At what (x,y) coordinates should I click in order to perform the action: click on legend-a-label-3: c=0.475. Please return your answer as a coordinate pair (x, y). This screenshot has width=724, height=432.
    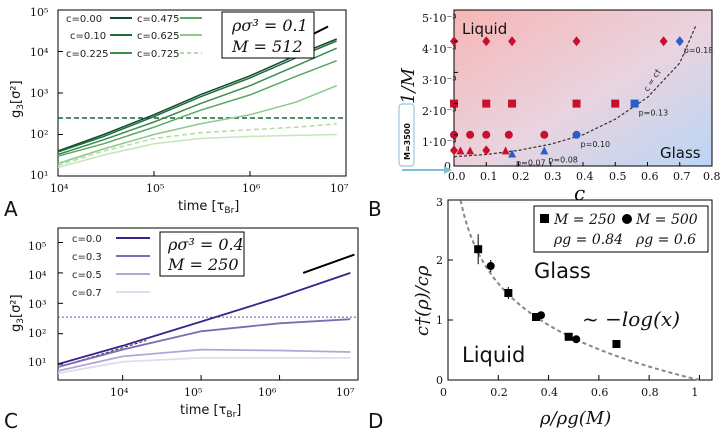
    Looking at the image, I should click on (158, 19).